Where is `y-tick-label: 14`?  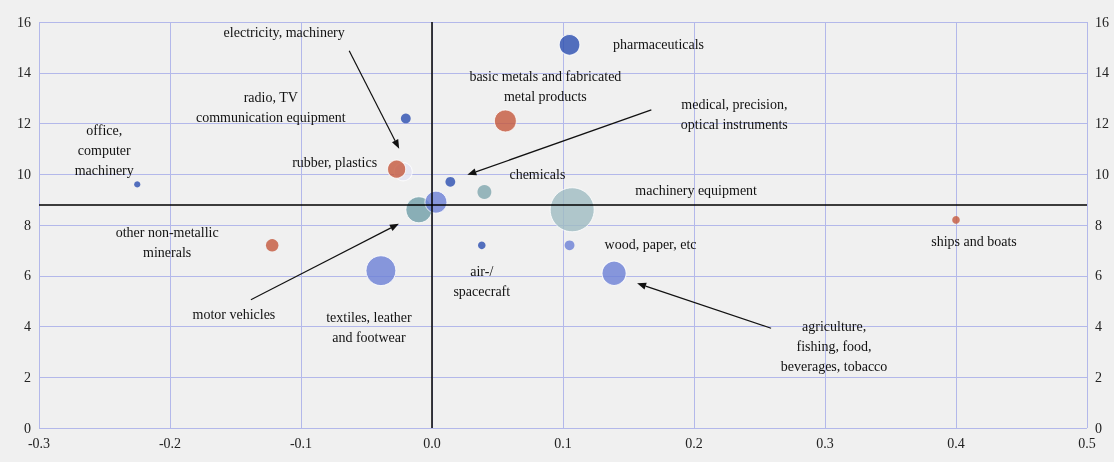
y-tick-label: 14 is located at coordinates (24, 73).